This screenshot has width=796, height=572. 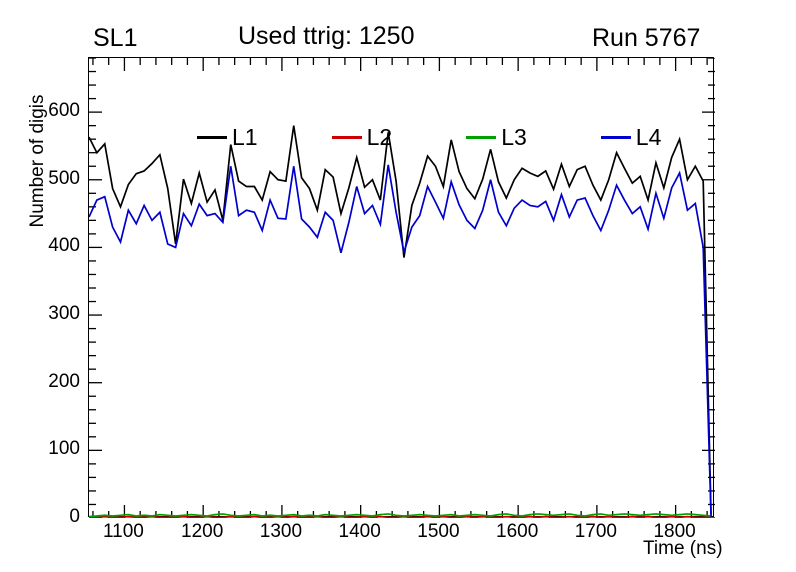 What do you see at coordinates (379, 136) in the screenshot?
I see `legend-label: L2` at bounding box center [379, 136].